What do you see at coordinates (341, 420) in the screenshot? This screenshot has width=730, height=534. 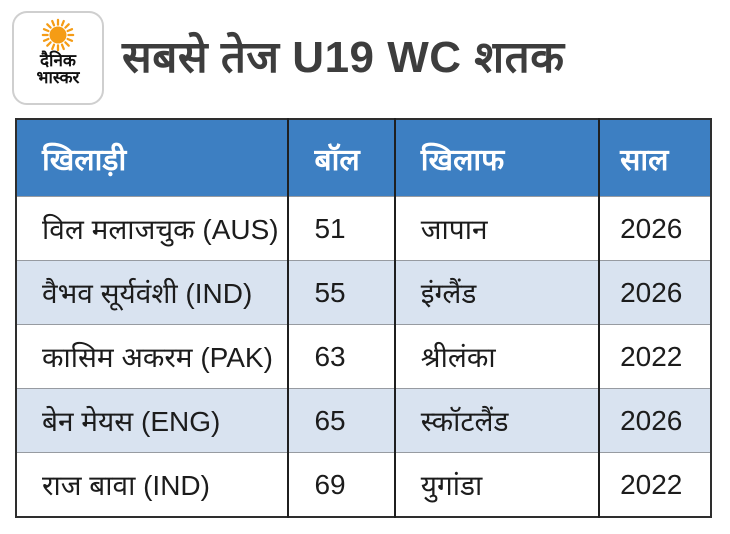 I see `cell-balls: 65` at bounding box center [341, 420].